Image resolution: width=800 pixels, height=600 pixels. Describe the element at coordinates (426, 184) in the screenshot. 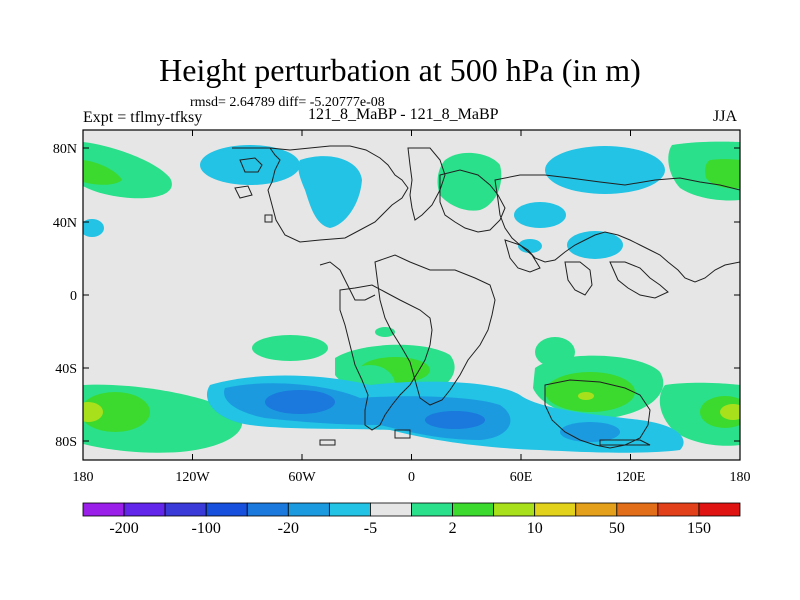

I see `coast-greenland` at that location.